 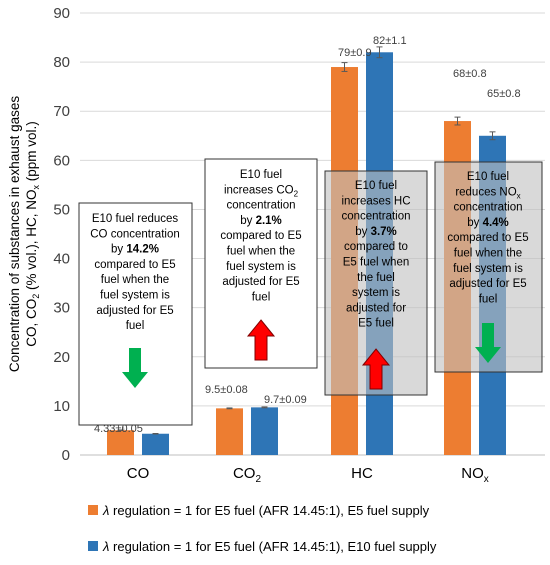 I want to click on x-tick-label-main: HC, so click(x=362, y=473).